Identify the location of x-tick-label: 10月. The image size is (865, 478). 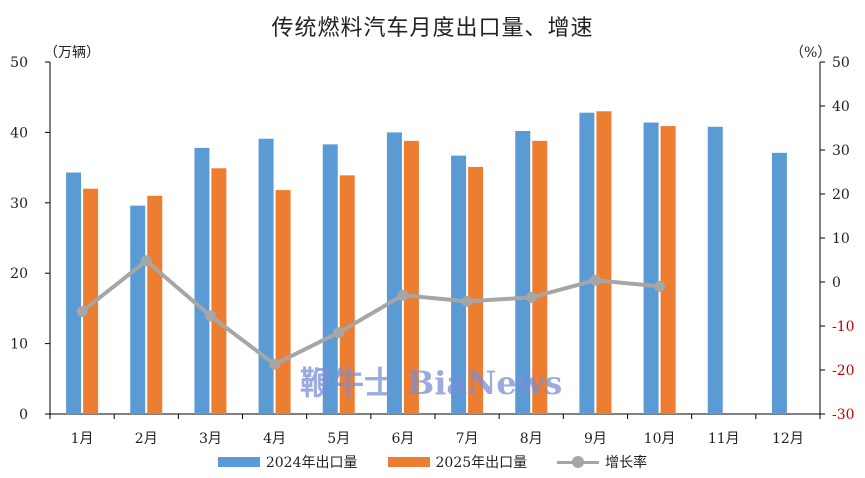
(660, 439).